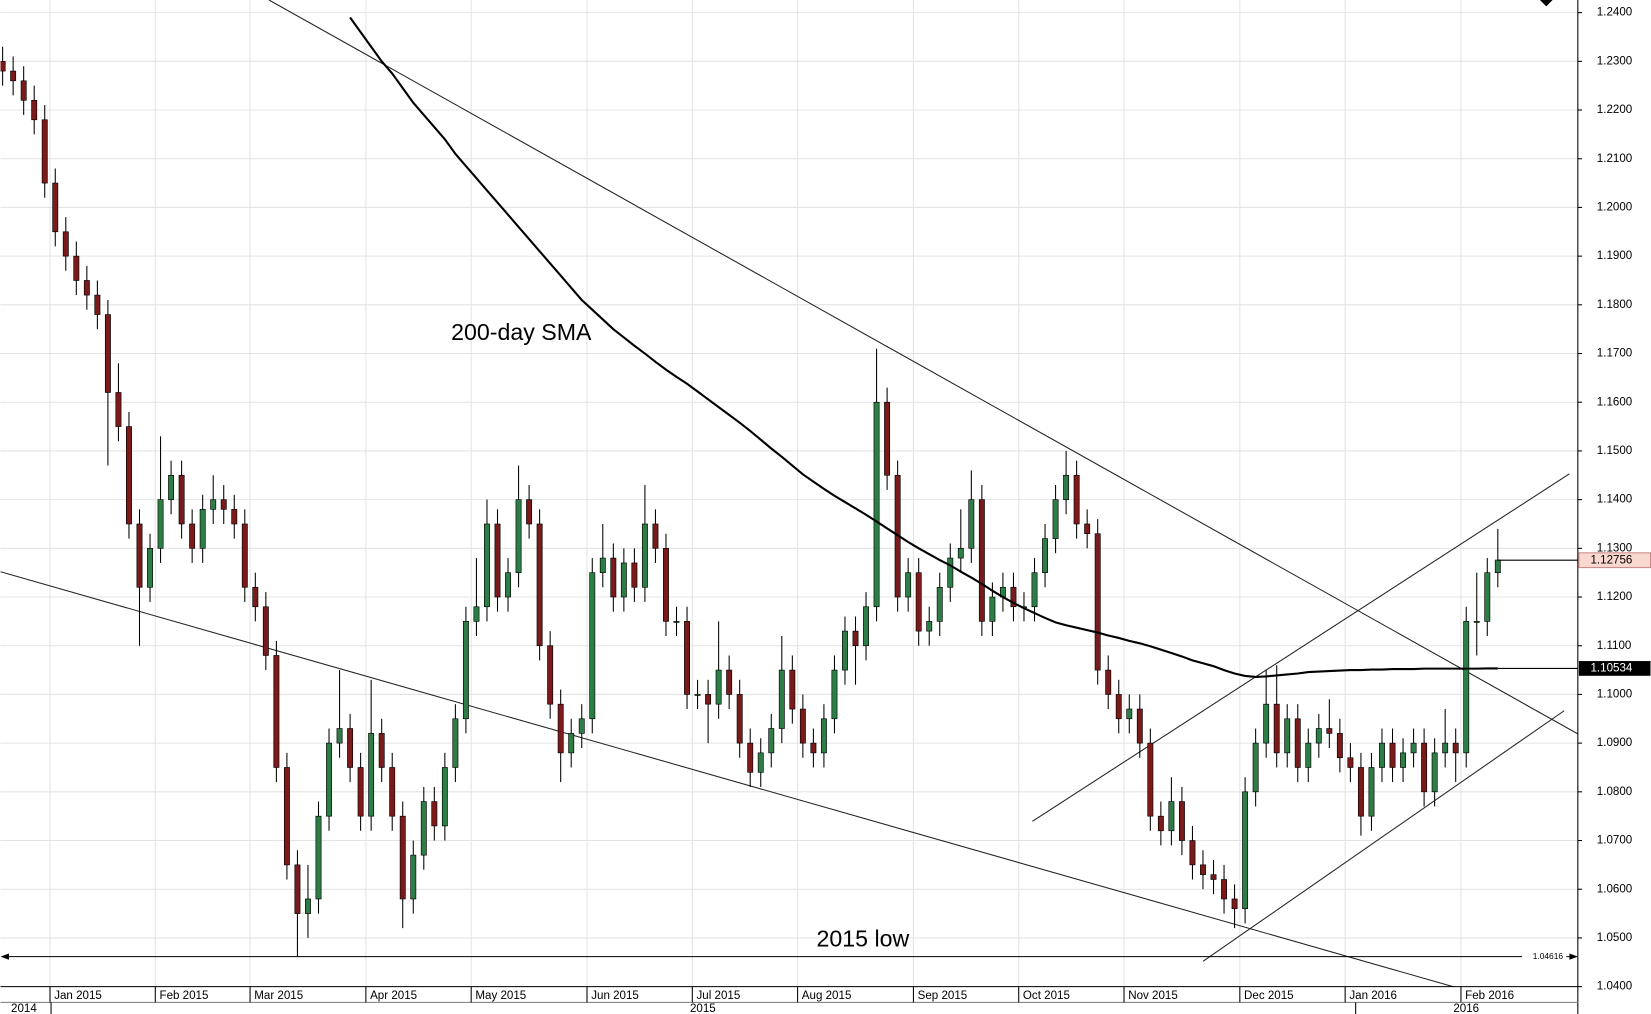 This screenshot has height=1014, width=1651. I want to click on x-tick-label: Jan 2015, so click(78, 996).